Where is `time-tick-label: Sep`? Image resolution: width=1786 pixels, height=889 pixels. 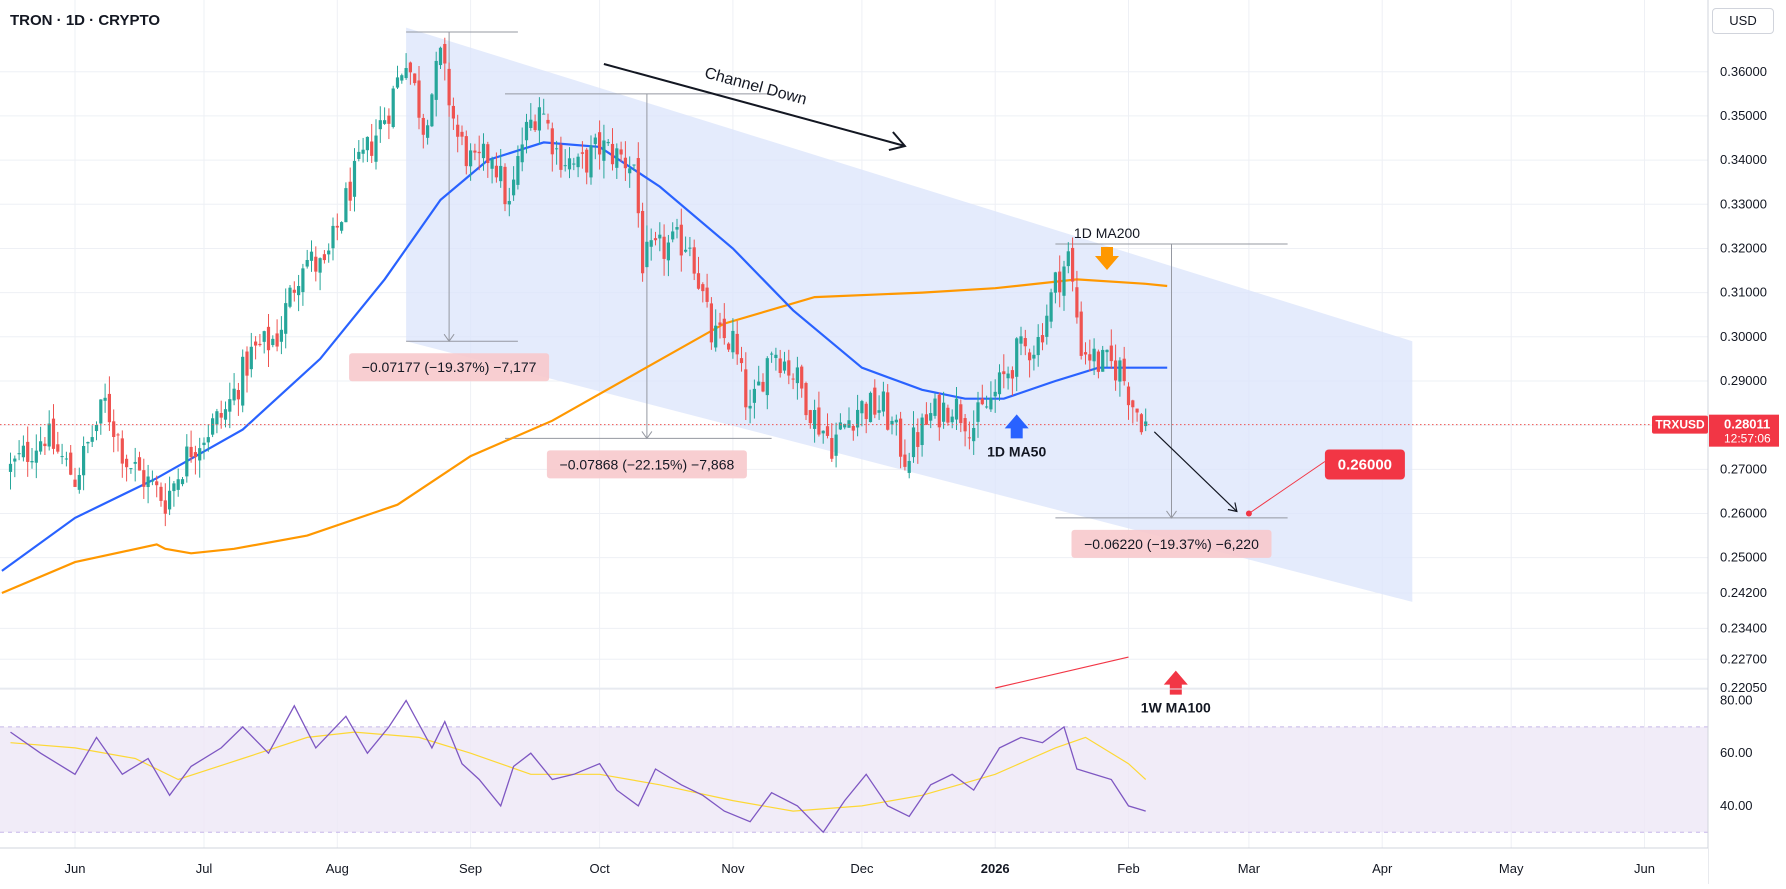 time-tick-label: Sep is located at coordinates (470, 868).